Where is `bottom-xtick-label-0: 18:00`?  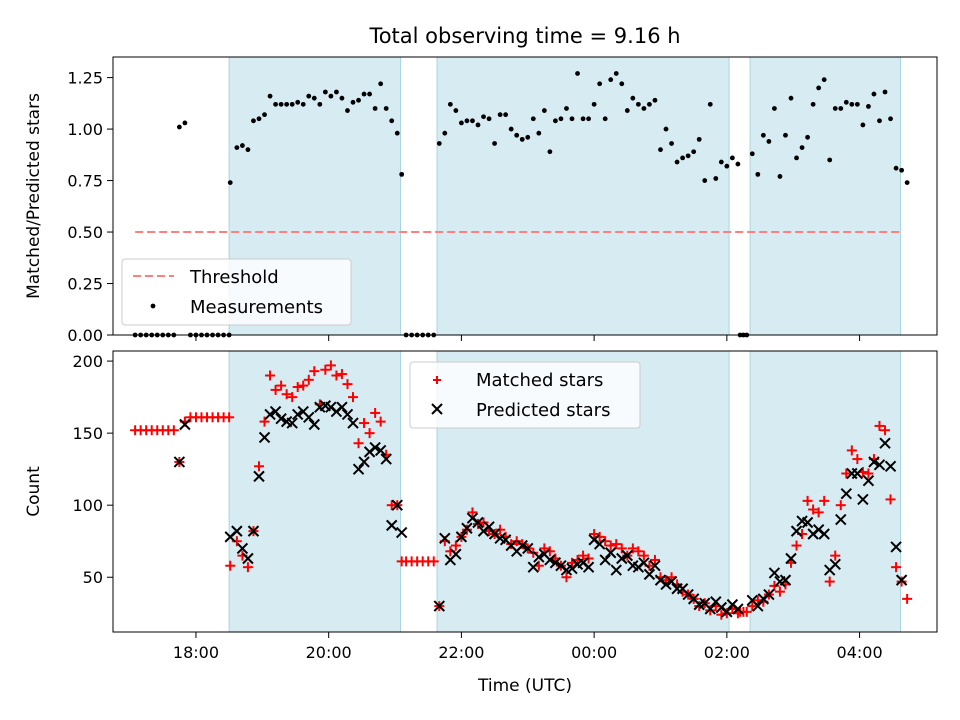 bottom-xtick-label-0: 18:00 is located at coordinates (196, 652).